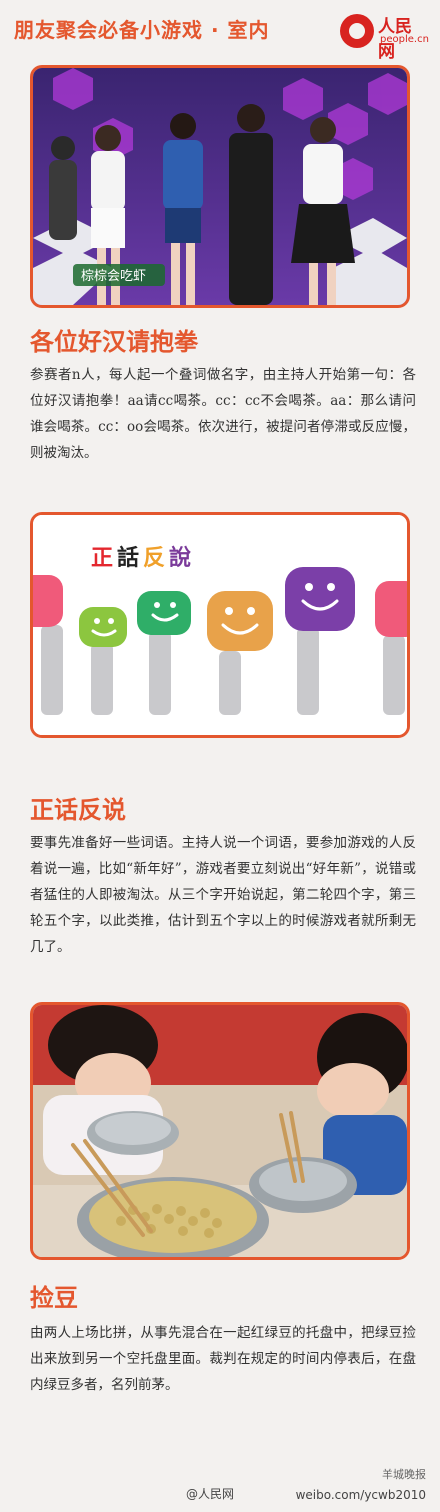 The width and height of the screenshot is (440, 1512). What do you see at coordinates (357, 31) in the screenshot?
I see `logo-icon` at bounding box center [357, 31].